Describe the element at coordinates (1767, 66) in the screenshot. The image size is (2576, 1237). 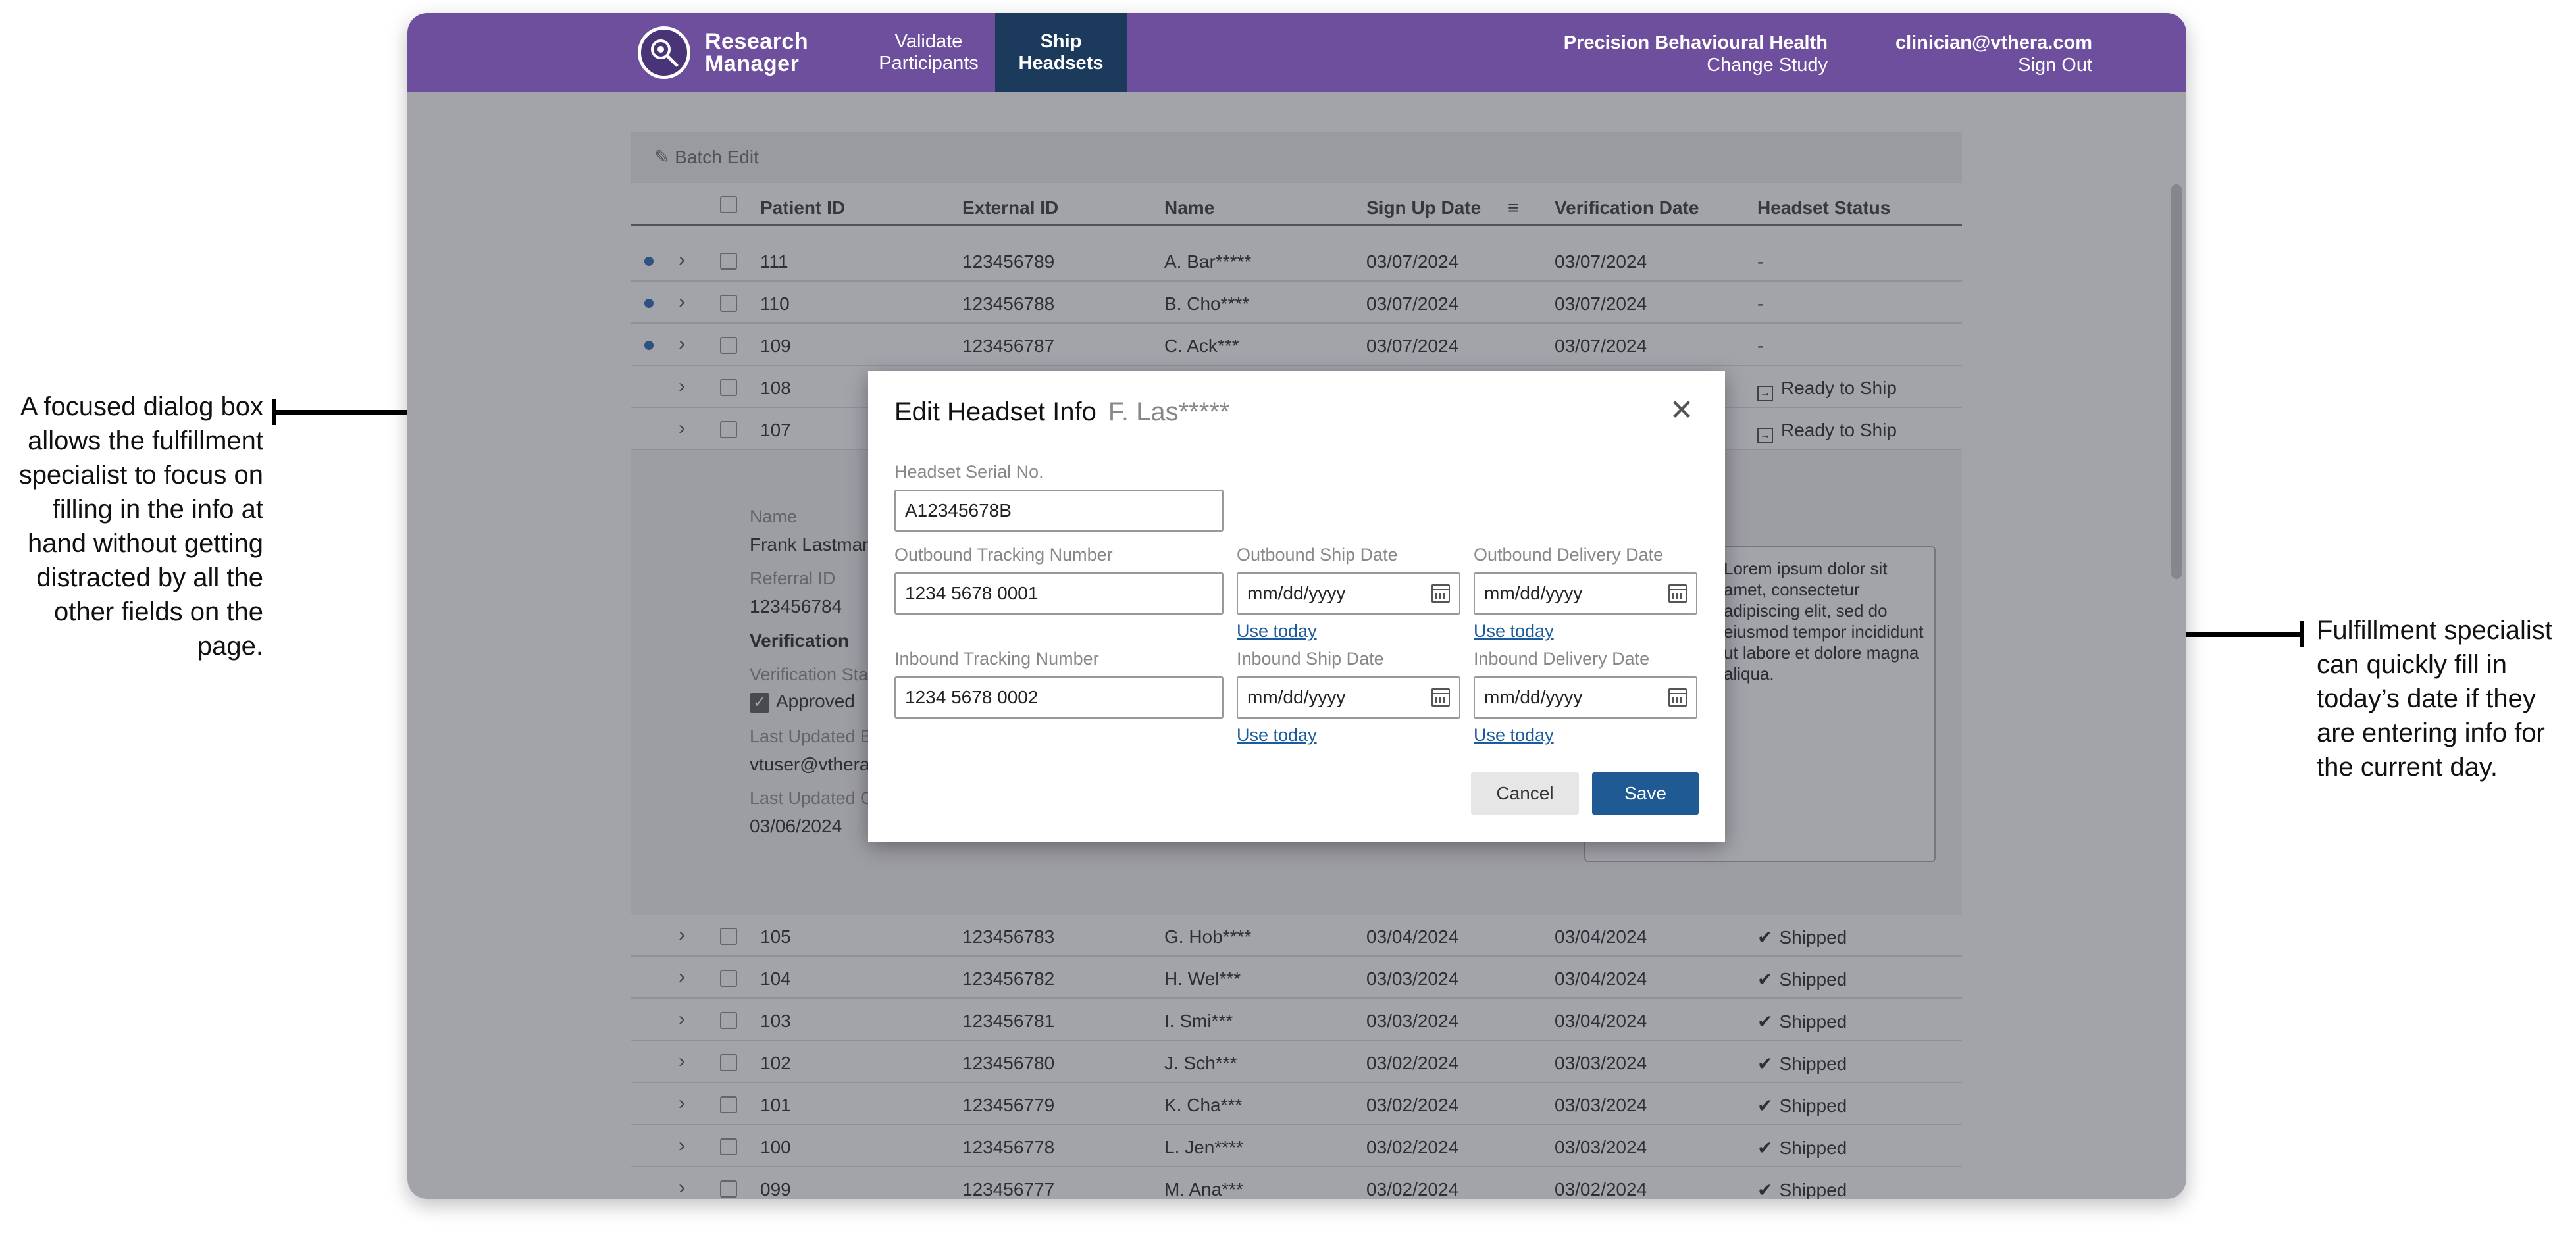
I see `change-study-link: Change Study` at that location.